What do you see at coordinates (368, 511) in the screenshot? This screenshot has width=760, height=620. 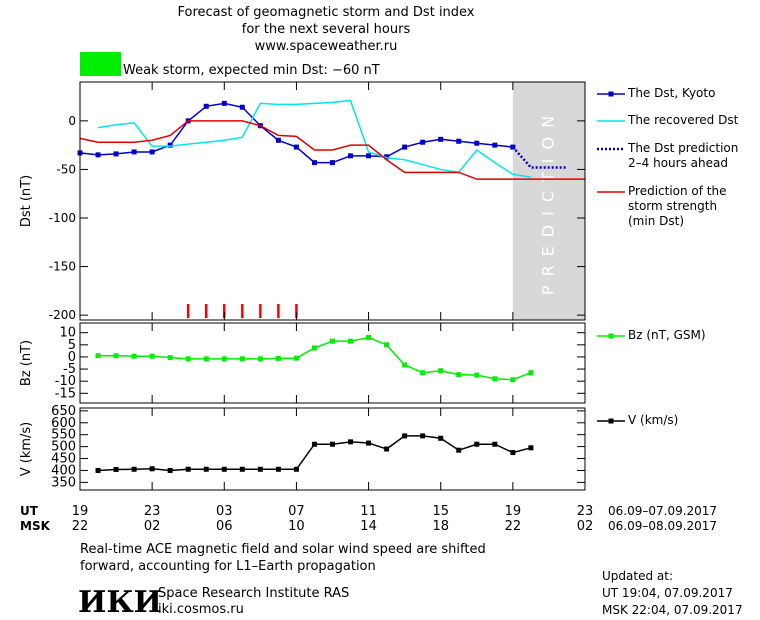 I see `x-tick-label: 11` at bounding box center [368, 511].